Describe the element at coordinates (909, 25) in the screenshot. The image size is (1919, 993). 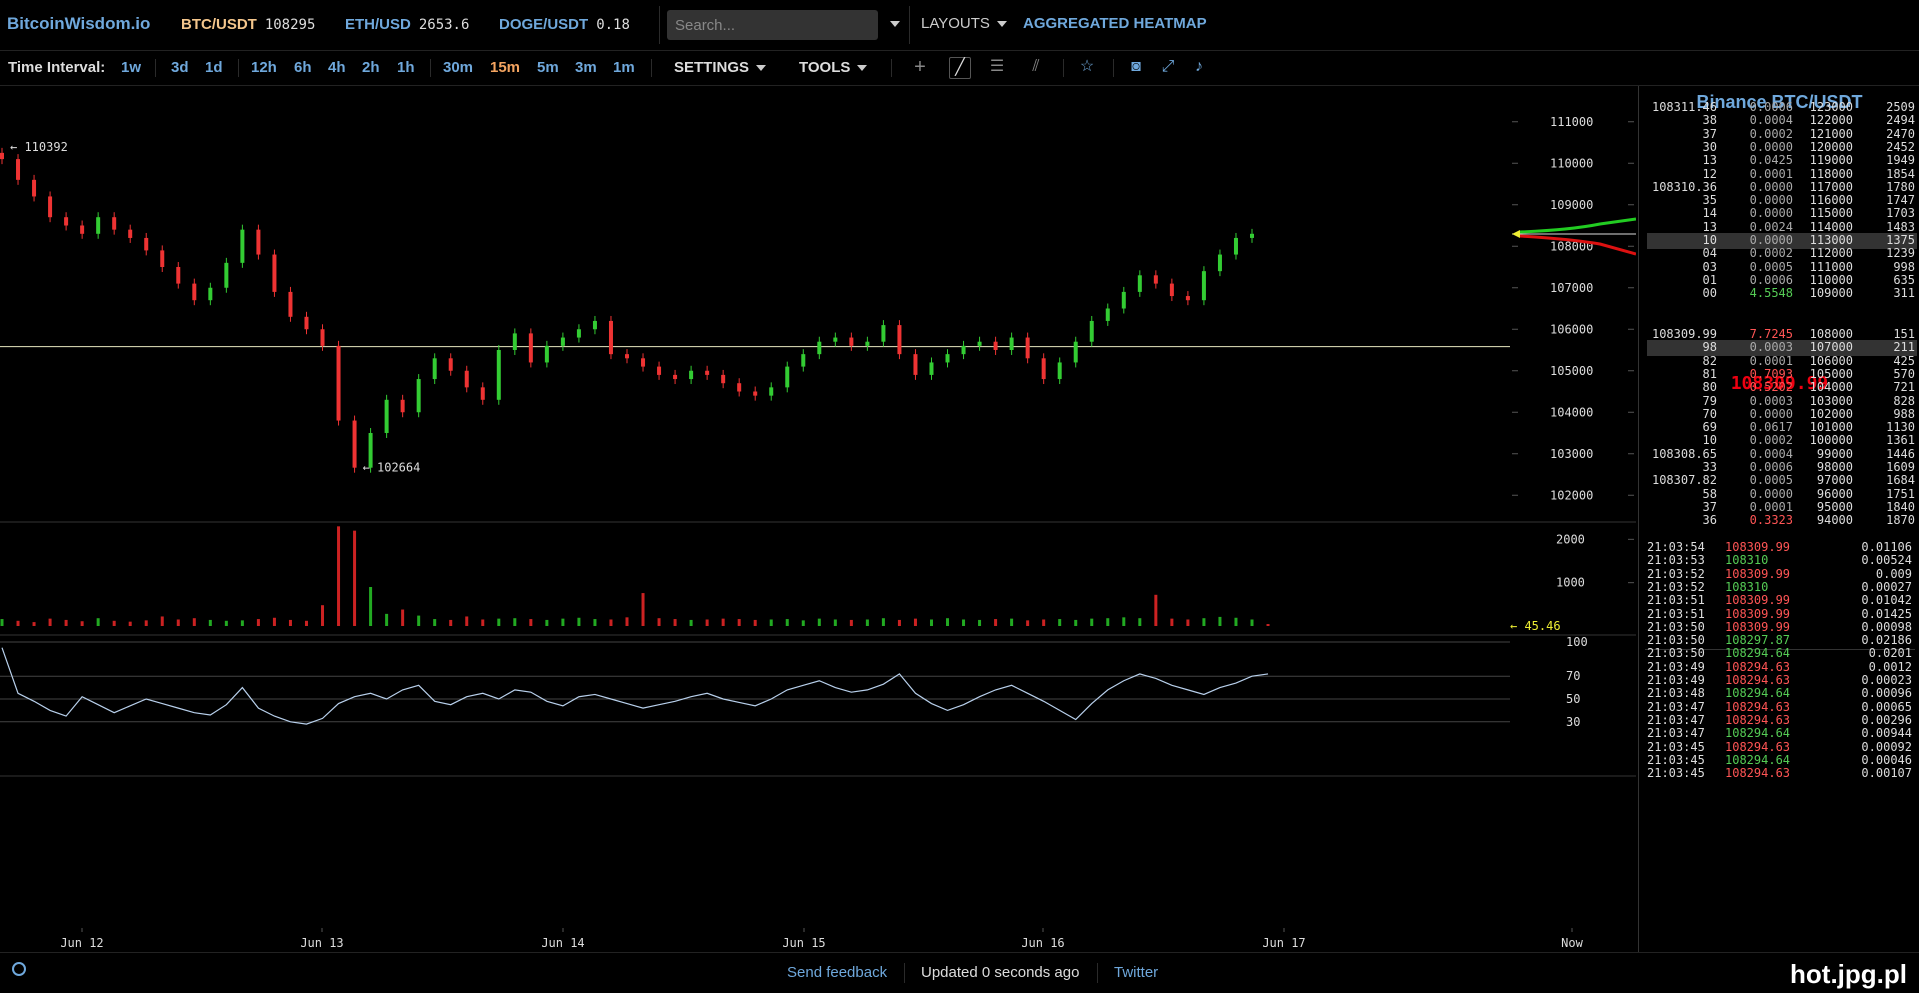
I see `divider` at that location.